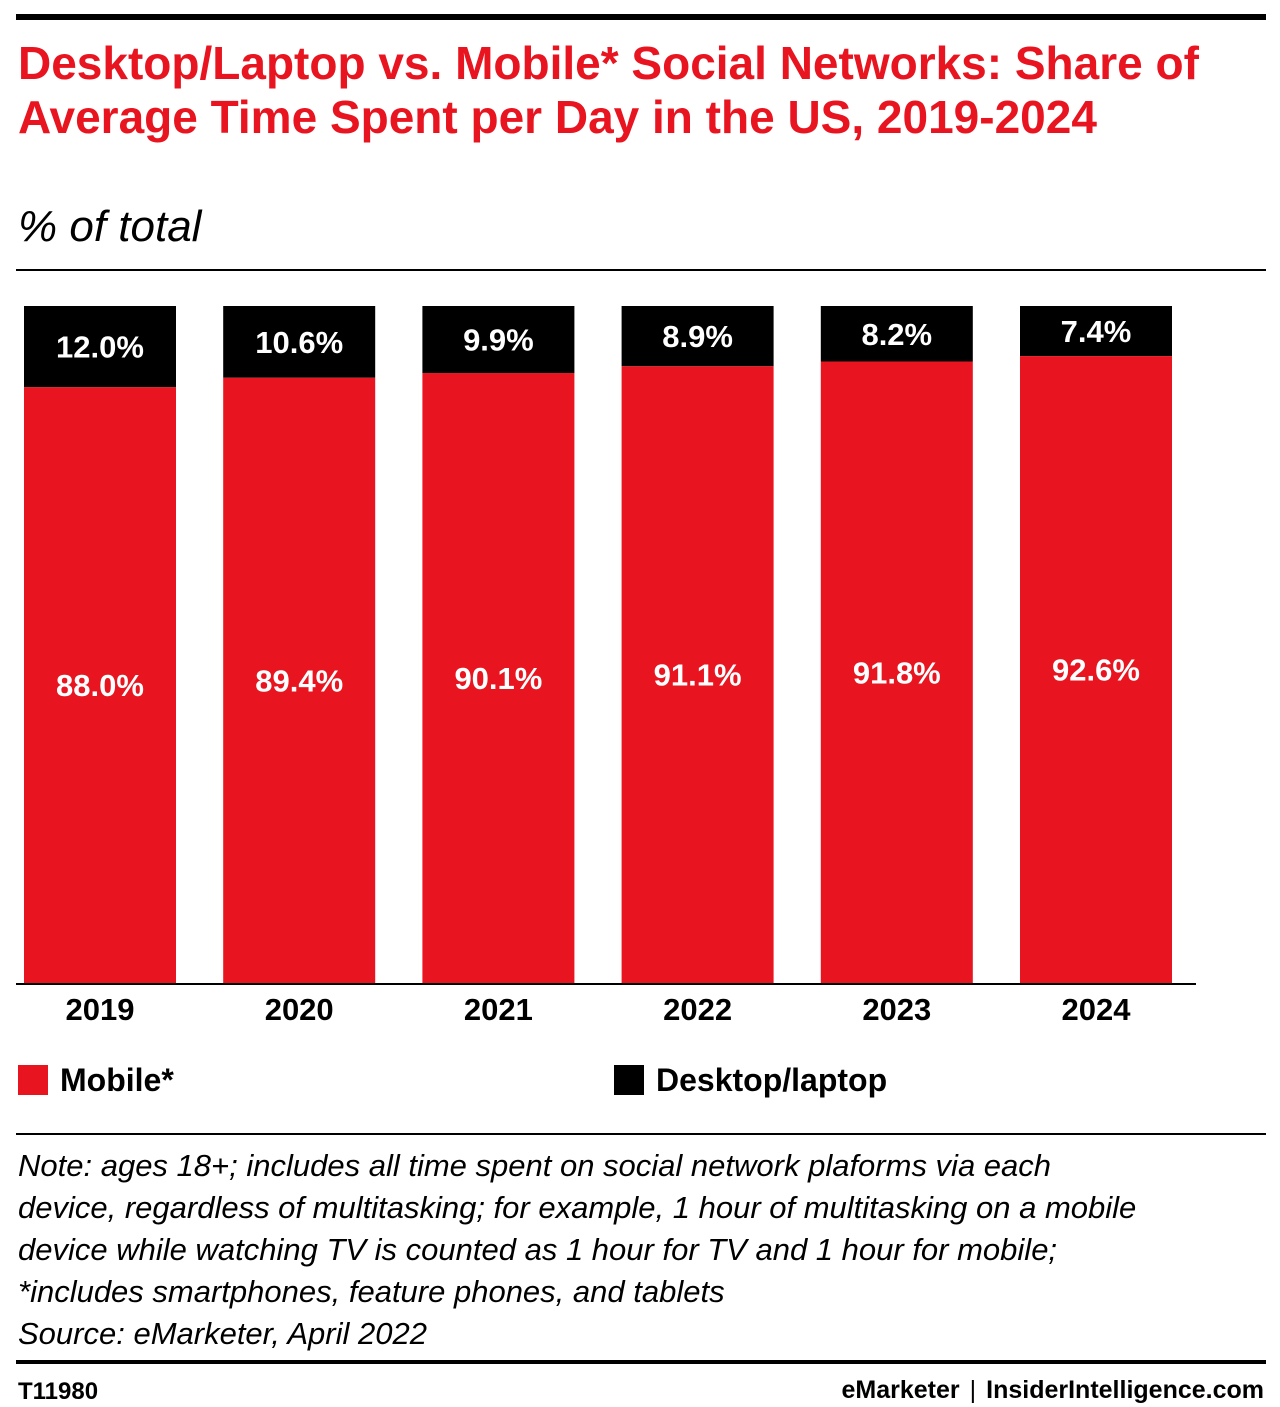  Describe the element at coordinates (629, 1080) in the screenshot. I see `legend-swatch-desktop` at that location.